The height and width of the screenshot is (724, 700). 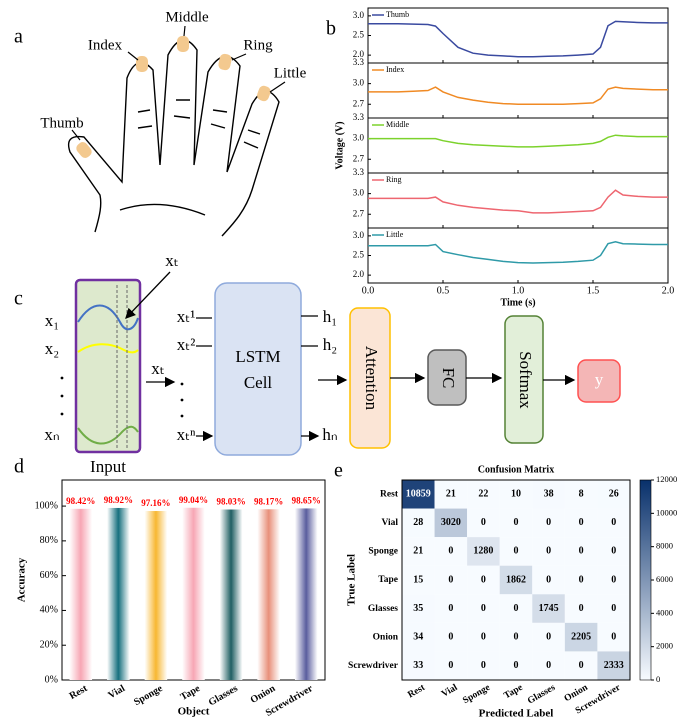 I want to click on colorbar-tick-label: 10000, so click(x=666, y=512).